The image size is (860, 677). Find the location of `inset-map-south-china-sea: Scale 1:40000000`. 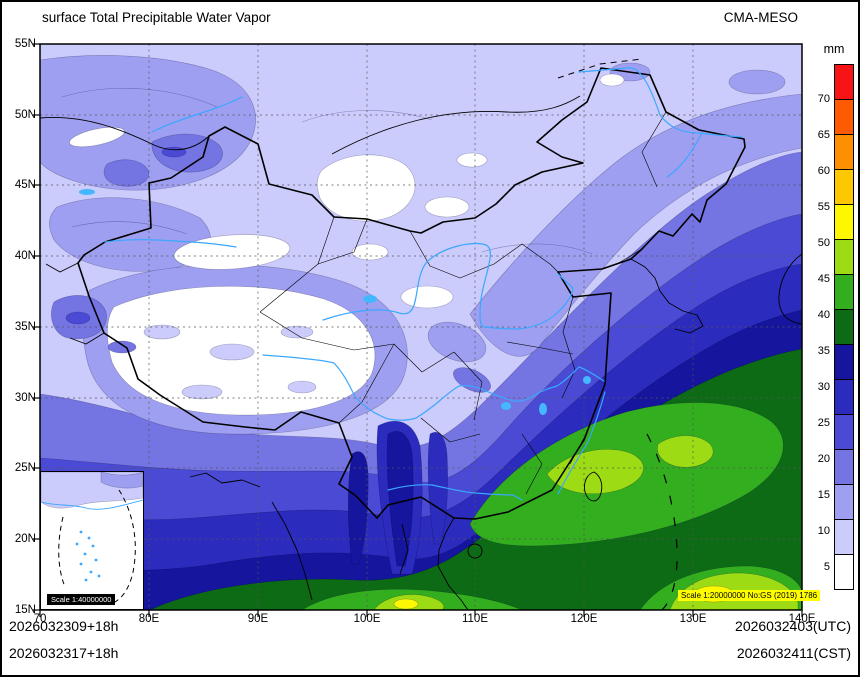

inset-map-south-china-sea: Scale 1:40000000 is located at coordinates (92, 540).